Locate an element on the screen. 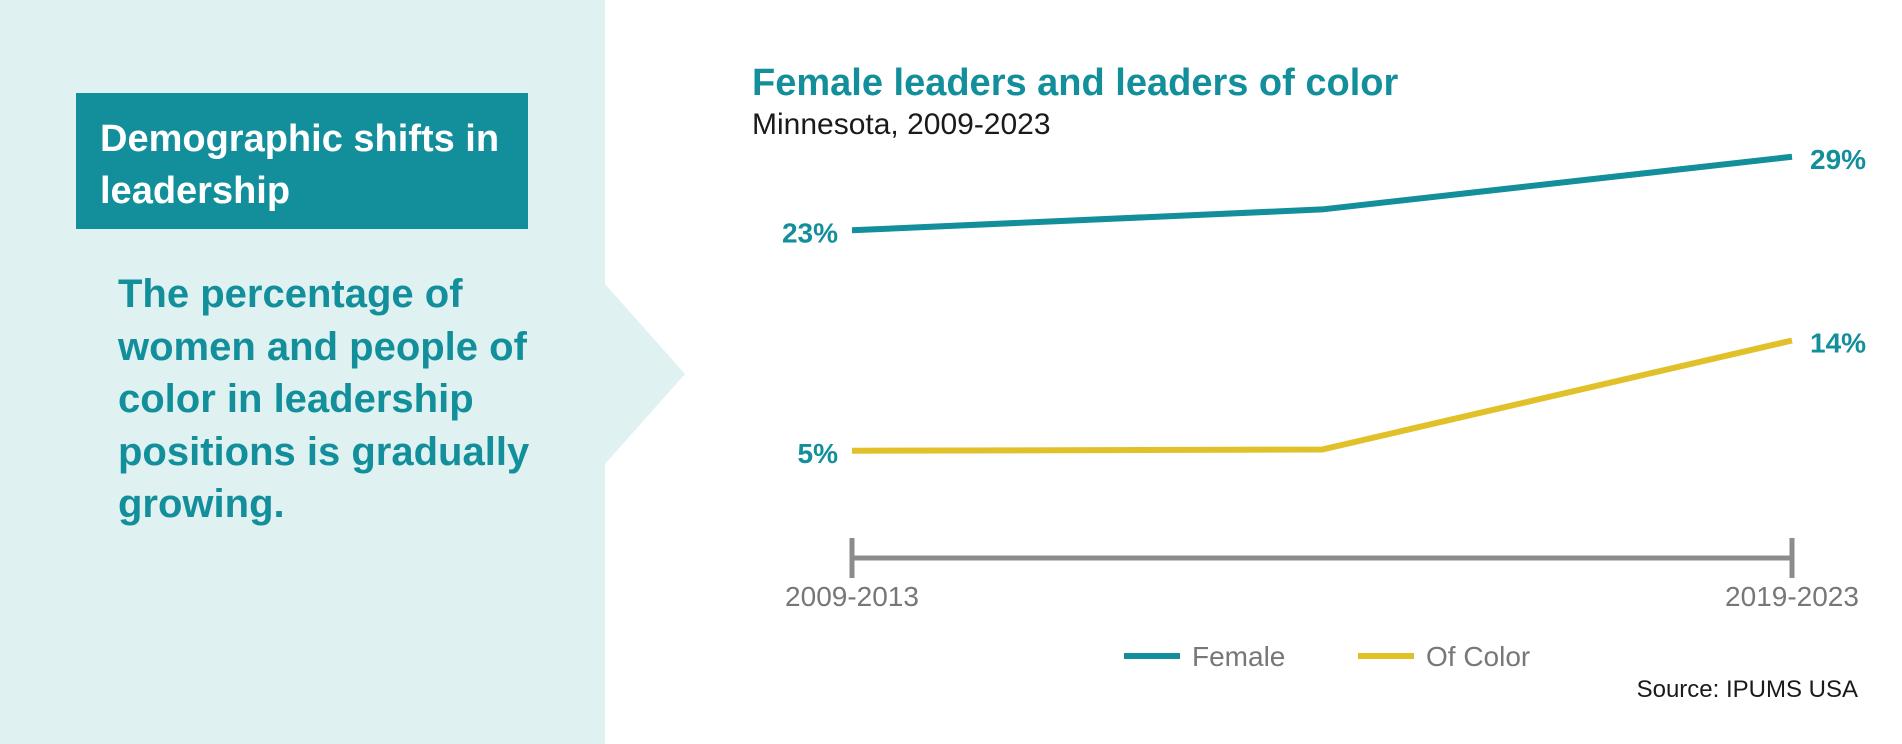 This screenshot has height=744, width=1902. data-label: 23% is located at coordinates (810, 232).